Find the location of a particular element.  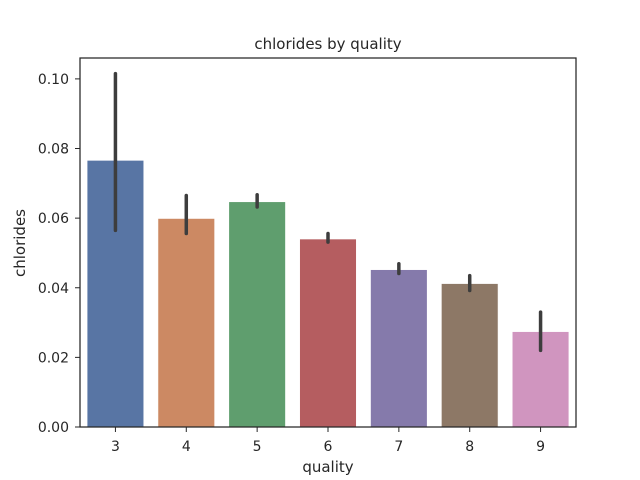

y-tick-label-5: 0.10 is located at coordinates (53, 80).